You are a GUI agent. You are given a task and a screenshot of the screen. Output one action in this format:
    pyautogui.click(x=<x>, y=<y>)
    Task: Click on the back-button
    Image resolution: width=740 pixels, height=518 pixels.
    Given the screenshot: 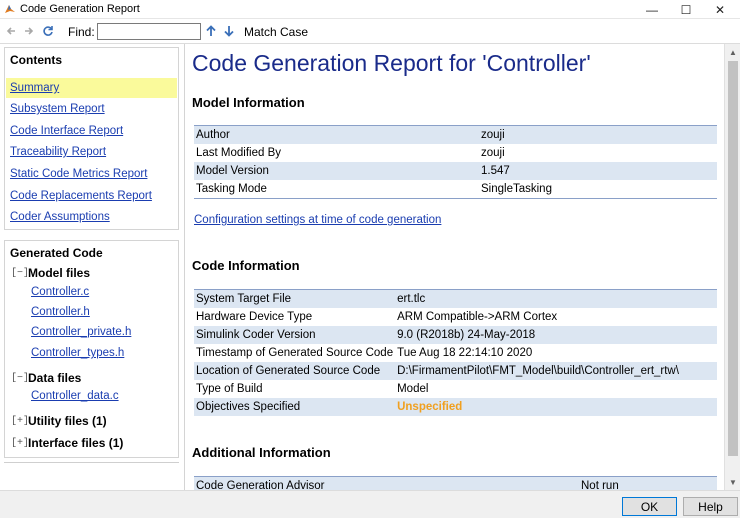 What is the action you would take?
    pyautogui.click(x=11, y=31)
    